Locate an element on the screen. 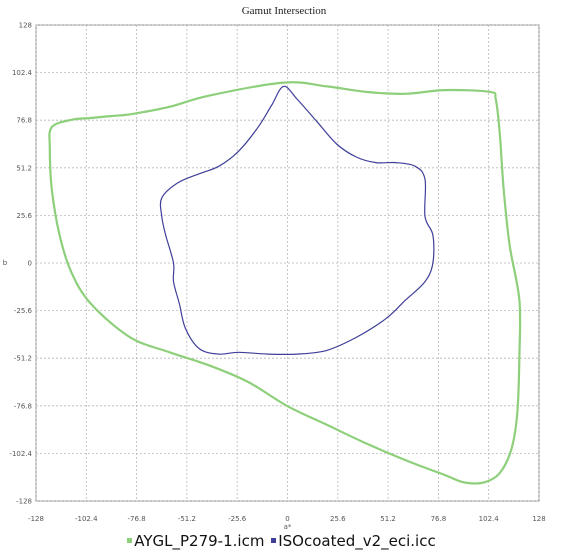 The image size is (563, 560). x-tick-label: -128 is located at coordinates (36, 519).